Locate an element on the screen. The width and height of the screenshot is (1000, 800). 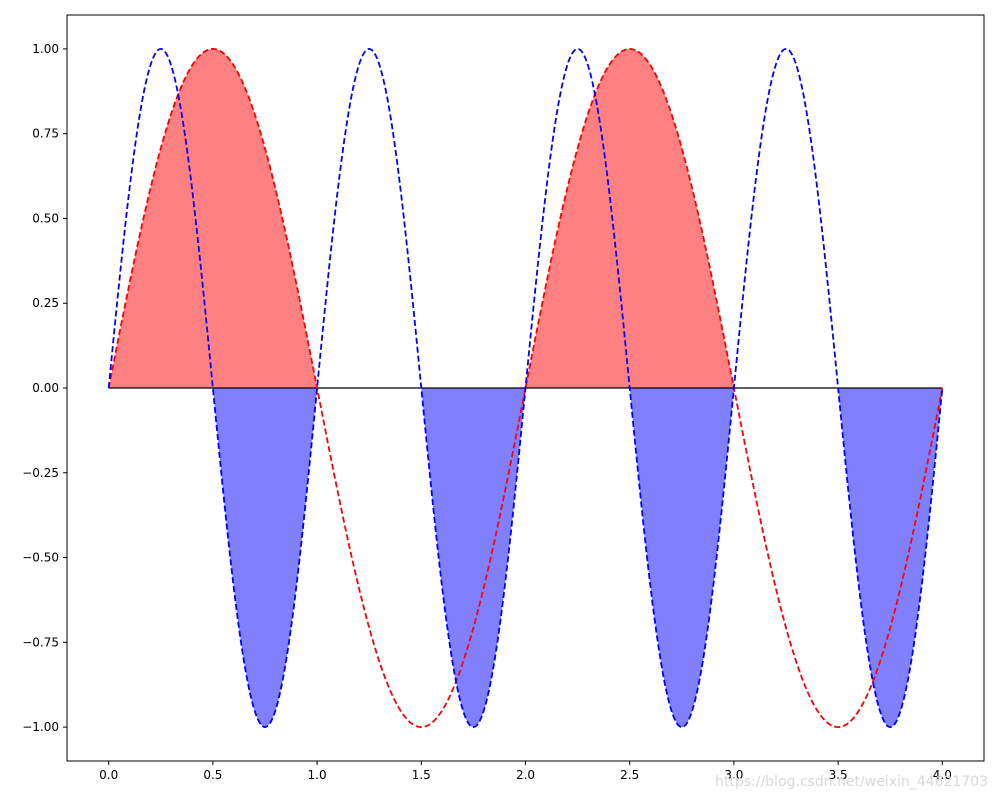
y-tick-label: −0.50 is located at coordinates (40, 558).